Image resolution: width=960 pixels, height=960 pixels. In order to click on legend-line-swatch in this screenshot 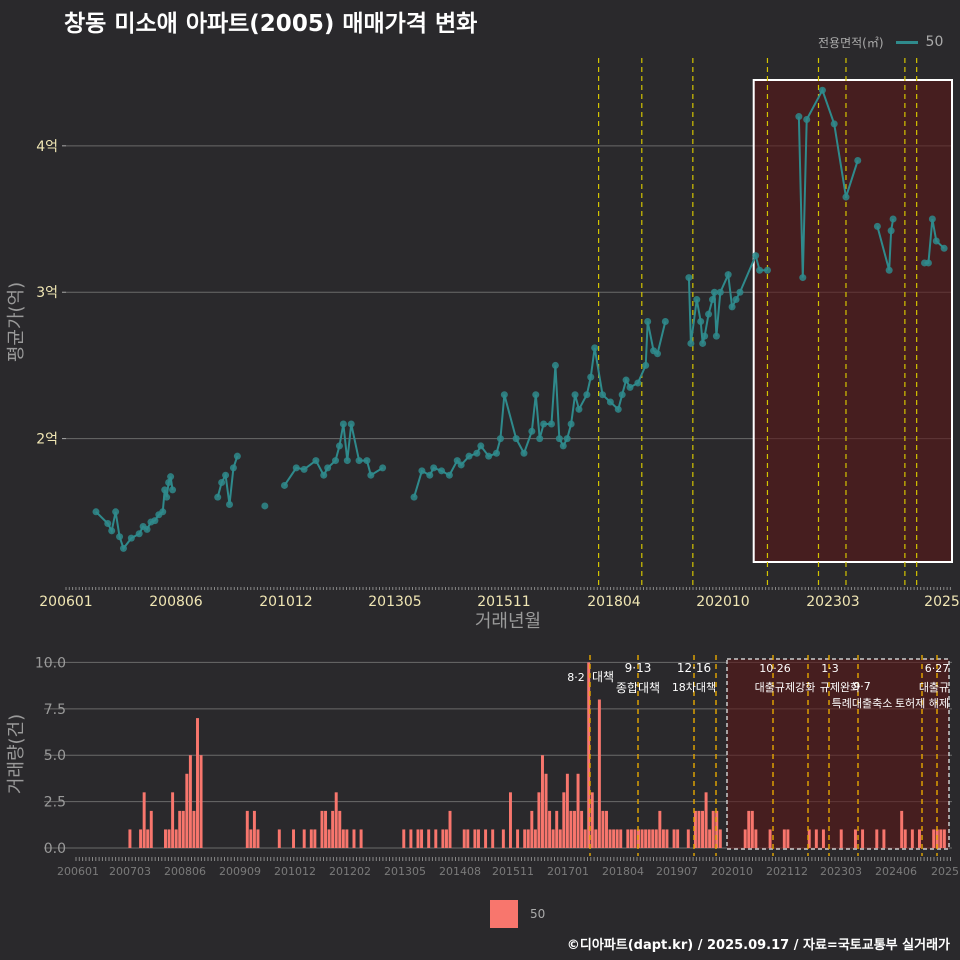, I will do `click(906, 42)`.